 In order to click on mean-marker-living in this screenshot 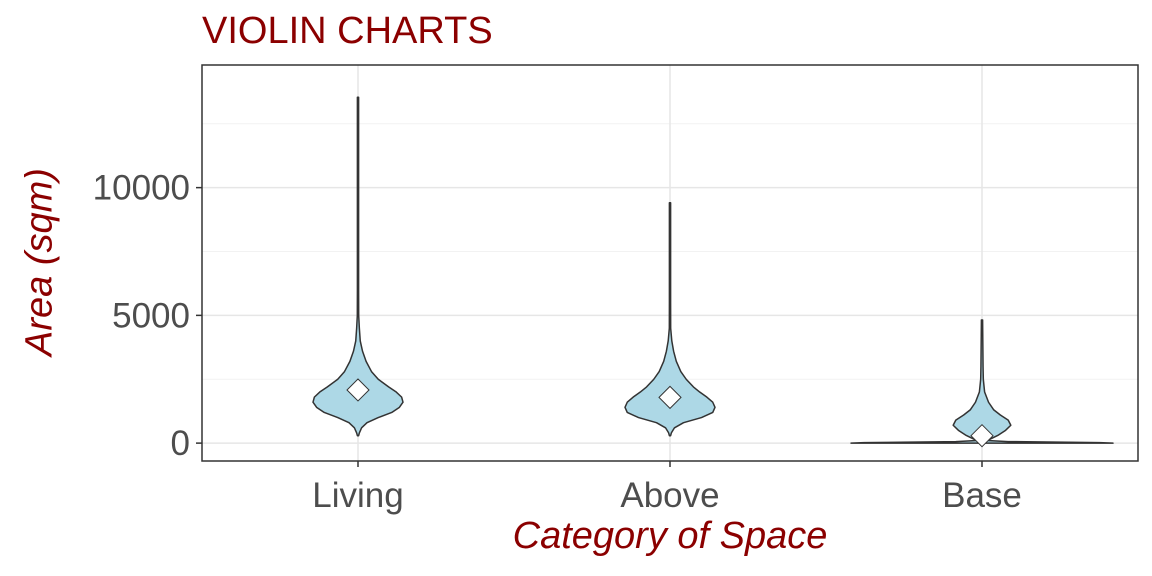, I will do `click(358, 390)`.